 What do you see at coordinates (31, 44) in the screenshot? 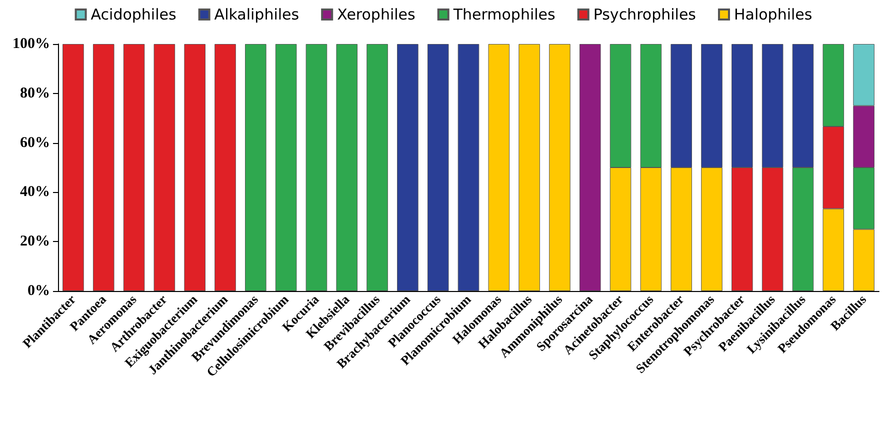
I see `y-tick-label: 100%` at bounding box center [31, 44].